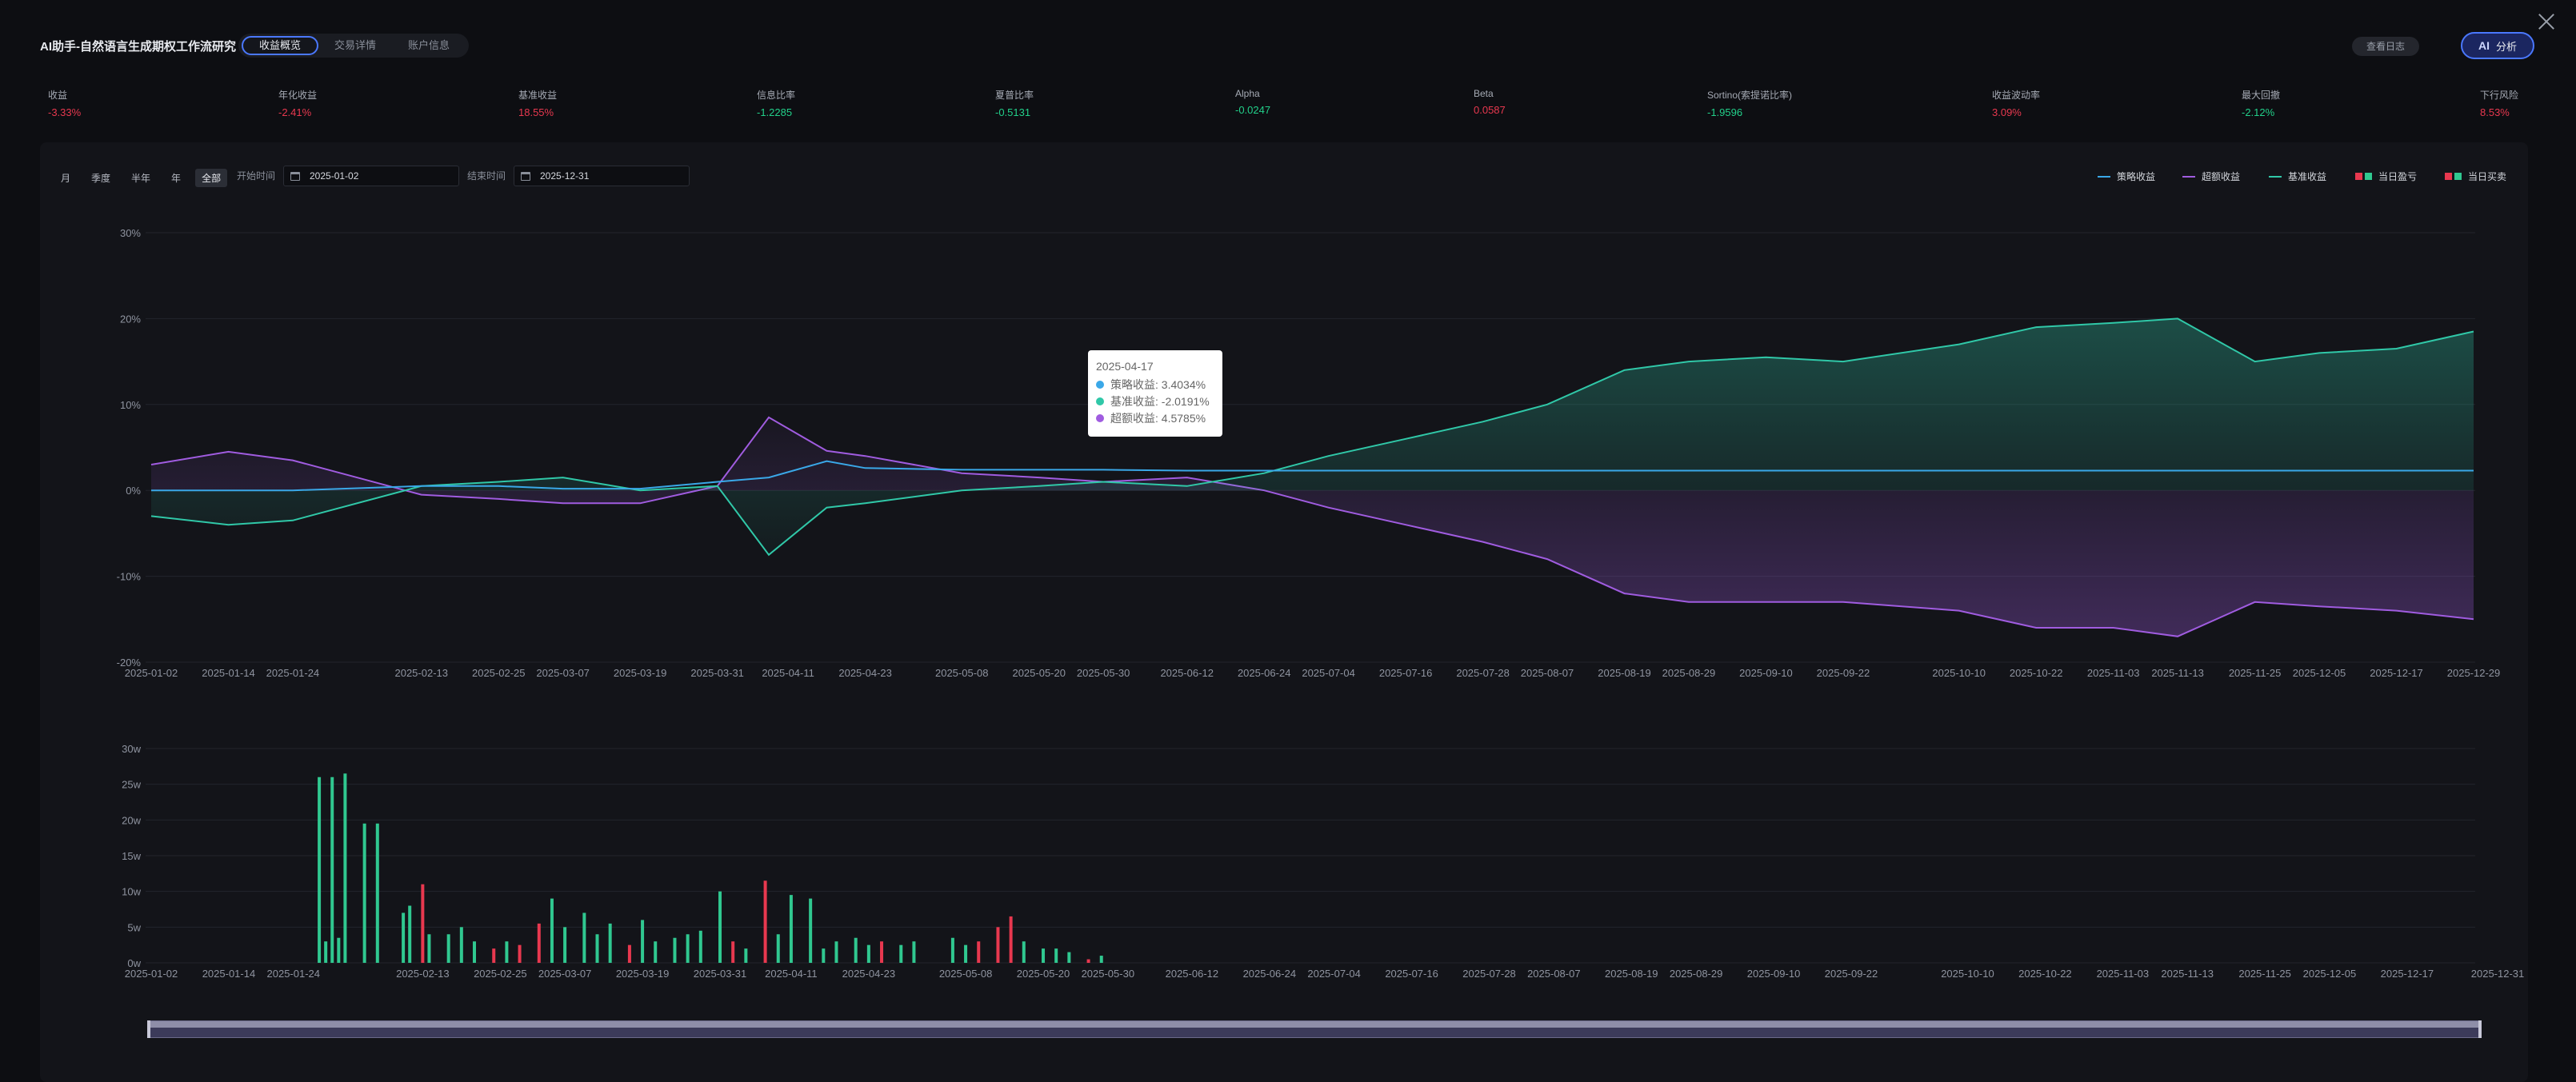  Describe the element at coordinates (1039, 673) in the screenshot. I see `x-tick-label: 2025-05-20` at that location.